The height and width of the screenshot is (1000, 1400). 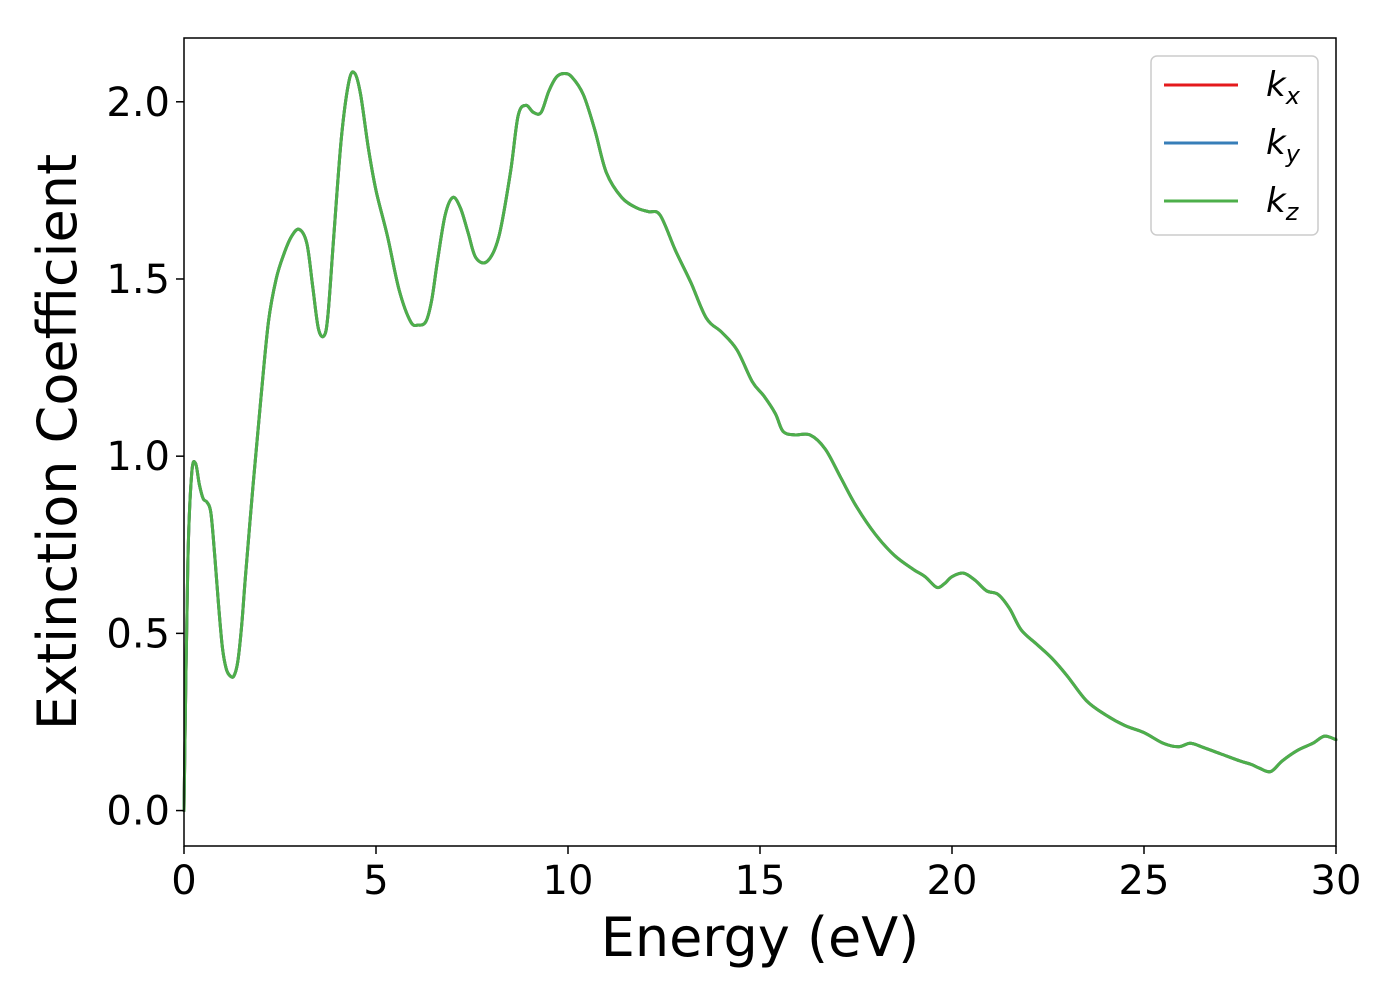 I want to click on y-tick-label: 0.5, so click(x=138, y=634).